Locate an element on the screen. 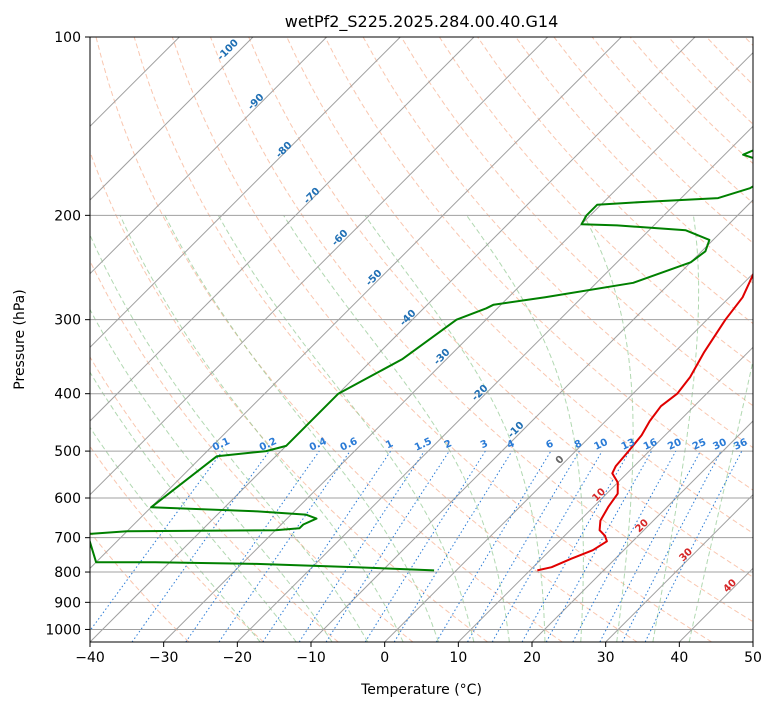  mixing-ratio-label: 13 is located at coordinates (628, 445).